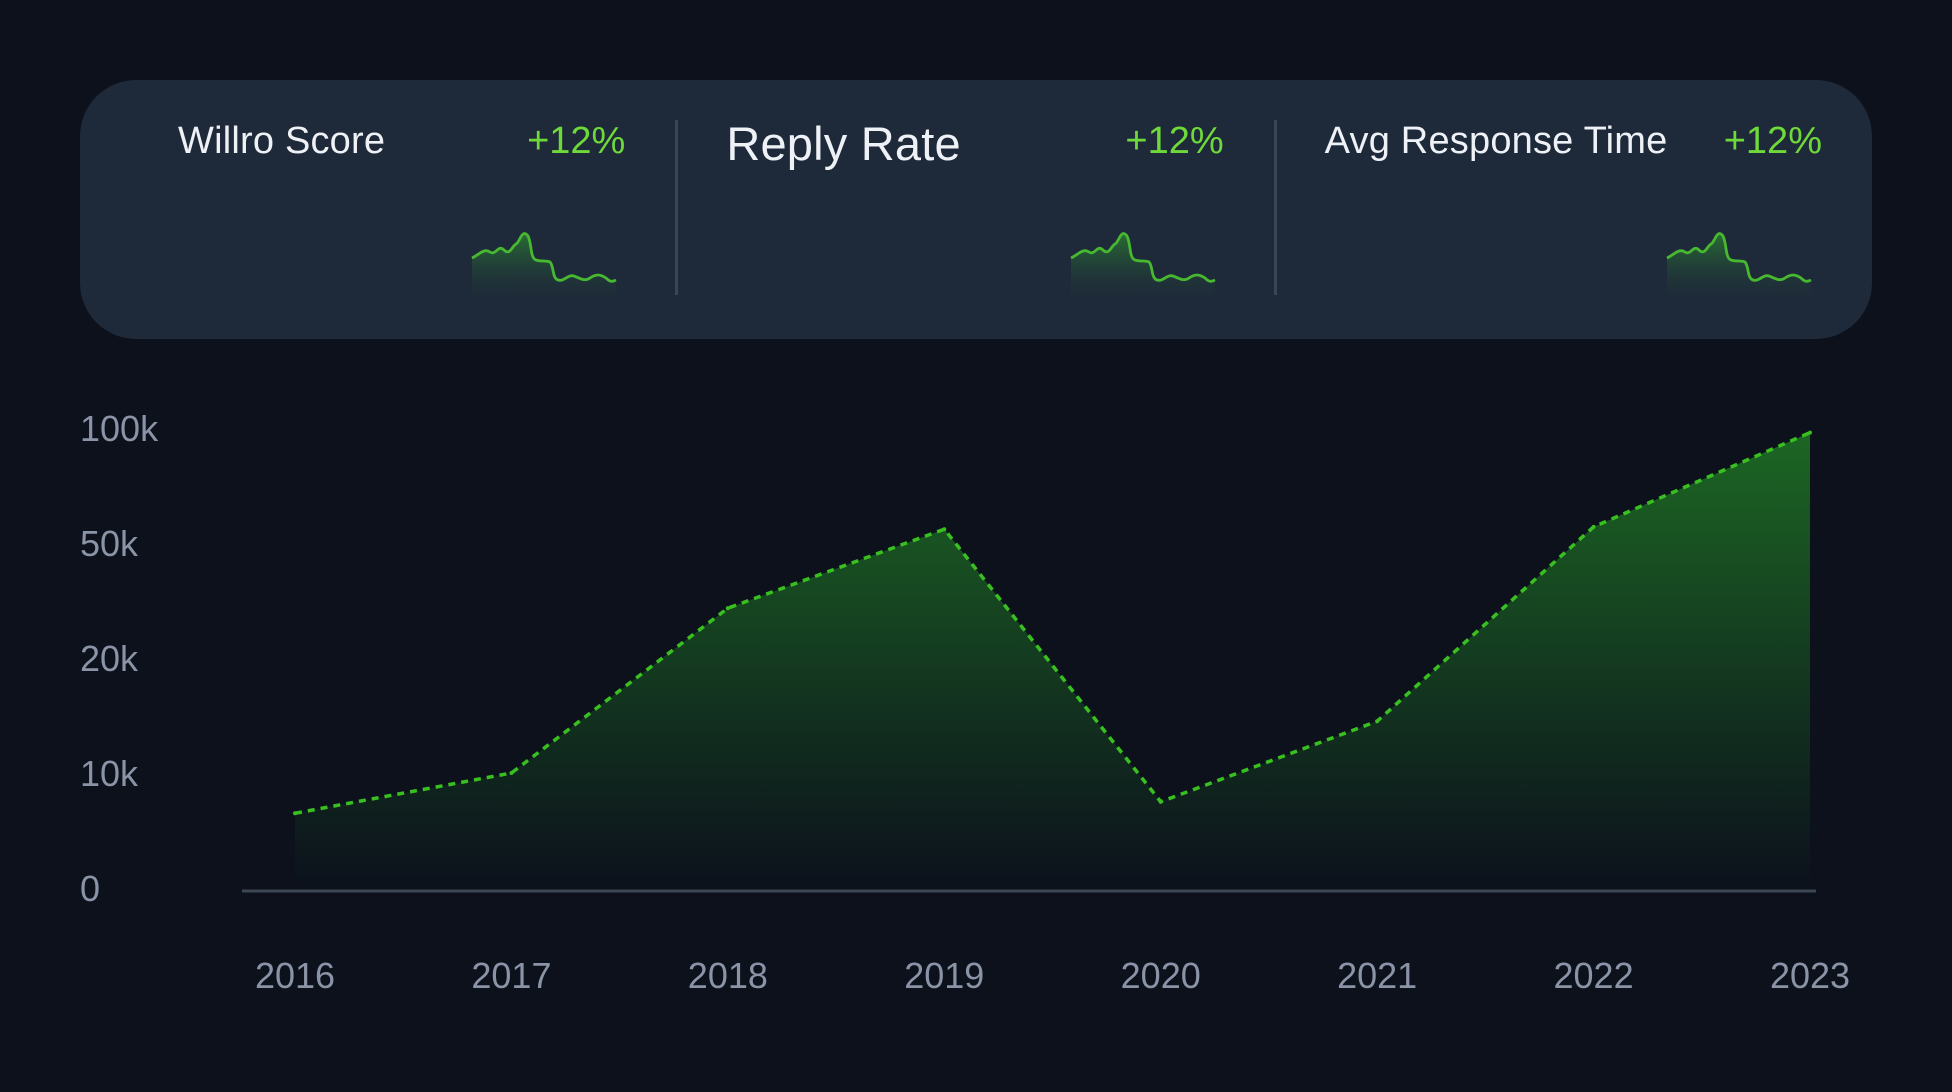  I want to click on y-tick-label: 50k, so click(109, 543).